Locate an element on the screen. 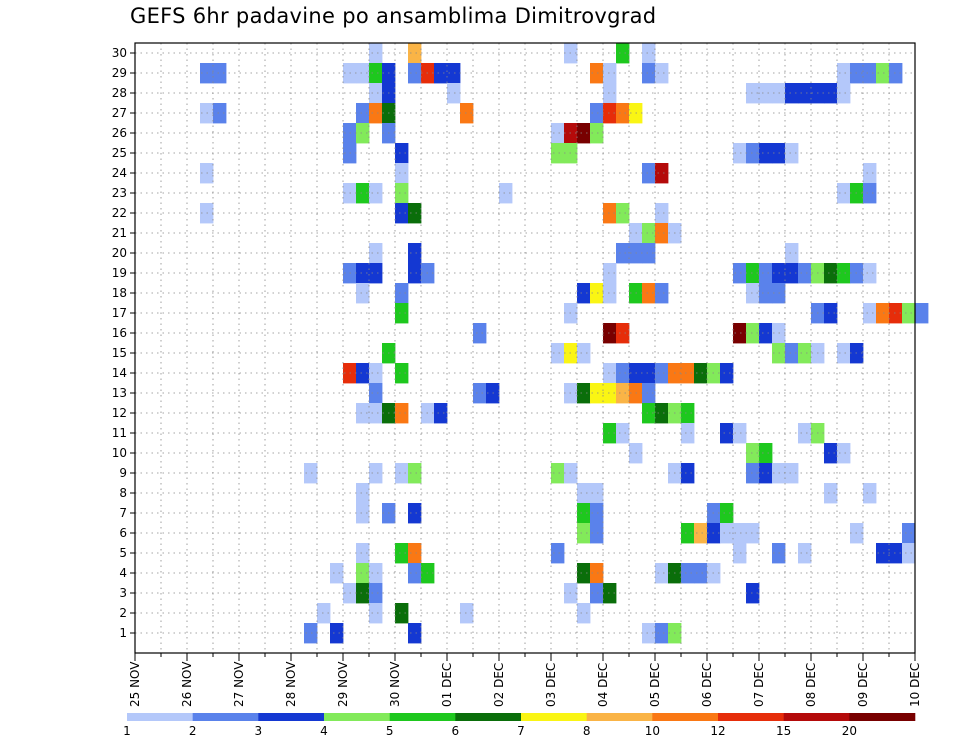 This screenshot has height=742, width=960. x-tick-label: 25 NOV is located at coordinates (135, 684).